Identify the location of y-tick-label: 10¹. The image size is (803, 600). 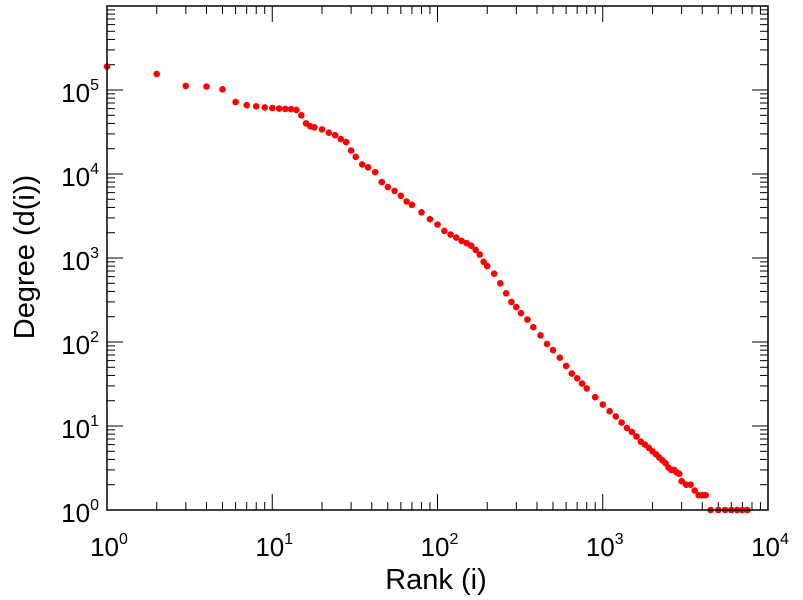
(80, 428).